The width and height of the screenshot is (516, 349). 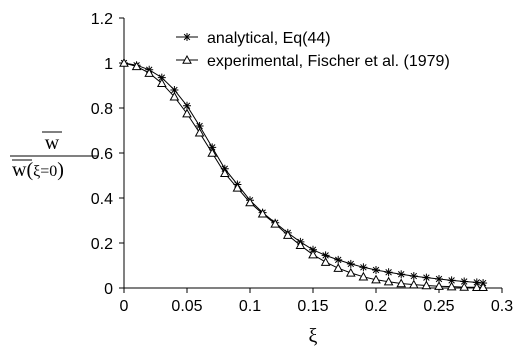 What do you see at coordinates (502, 306) in the screenshot?
I see `x-tick-label: 0.3` at bounding box center [502, 306].